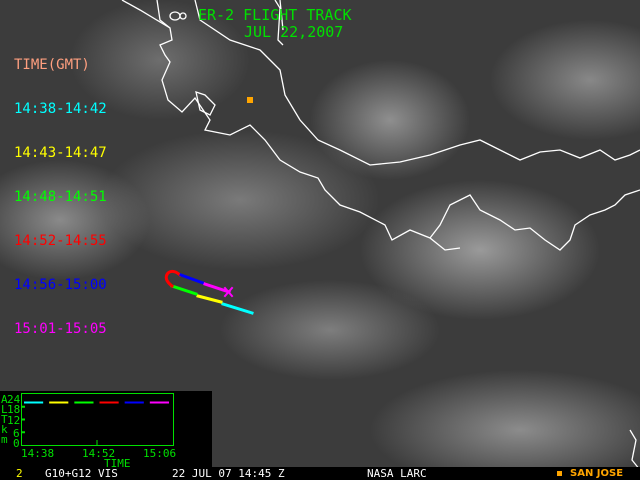 The image size is (640, 480). What do you see at coordinates (60, 241) in the screenshot?
I see `legend-item: 14:52-14:55` at bounding box center [60, 241].